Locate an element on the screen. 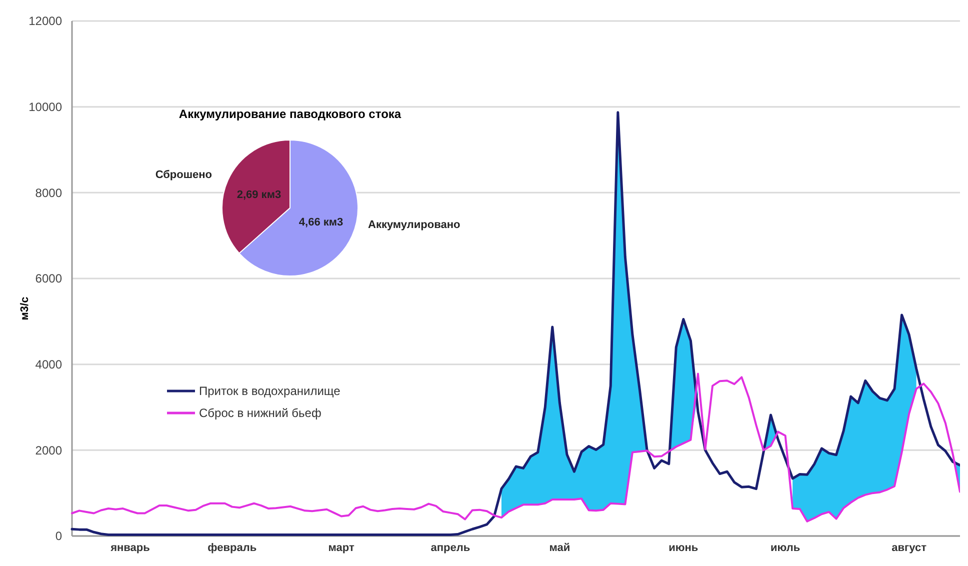 The height and width of the screenshot is (566, 968). chart-title: Аккумулирование паводкового стока is located at coordinates (290, 114).